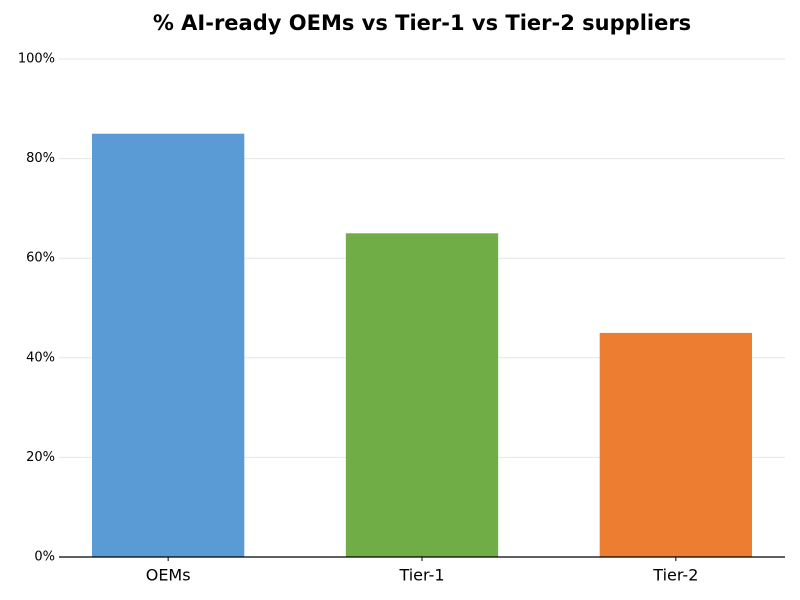 This screenshot has height=600, width=800. Describe the element at coordinates (168, 575) in the screenshot. I see `x-tick-label: OEMs` at that location.